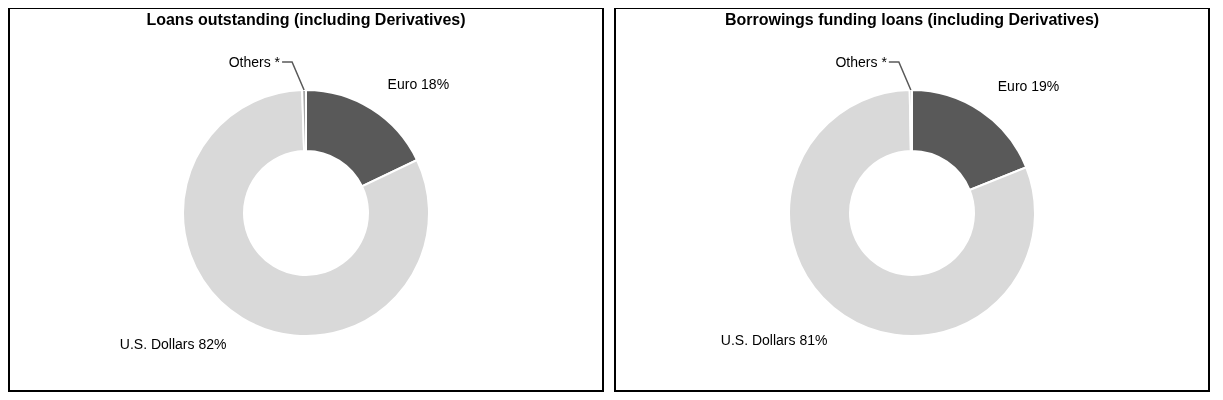  I want to click on slice-label: Euro 19%, so click(1028, 86).